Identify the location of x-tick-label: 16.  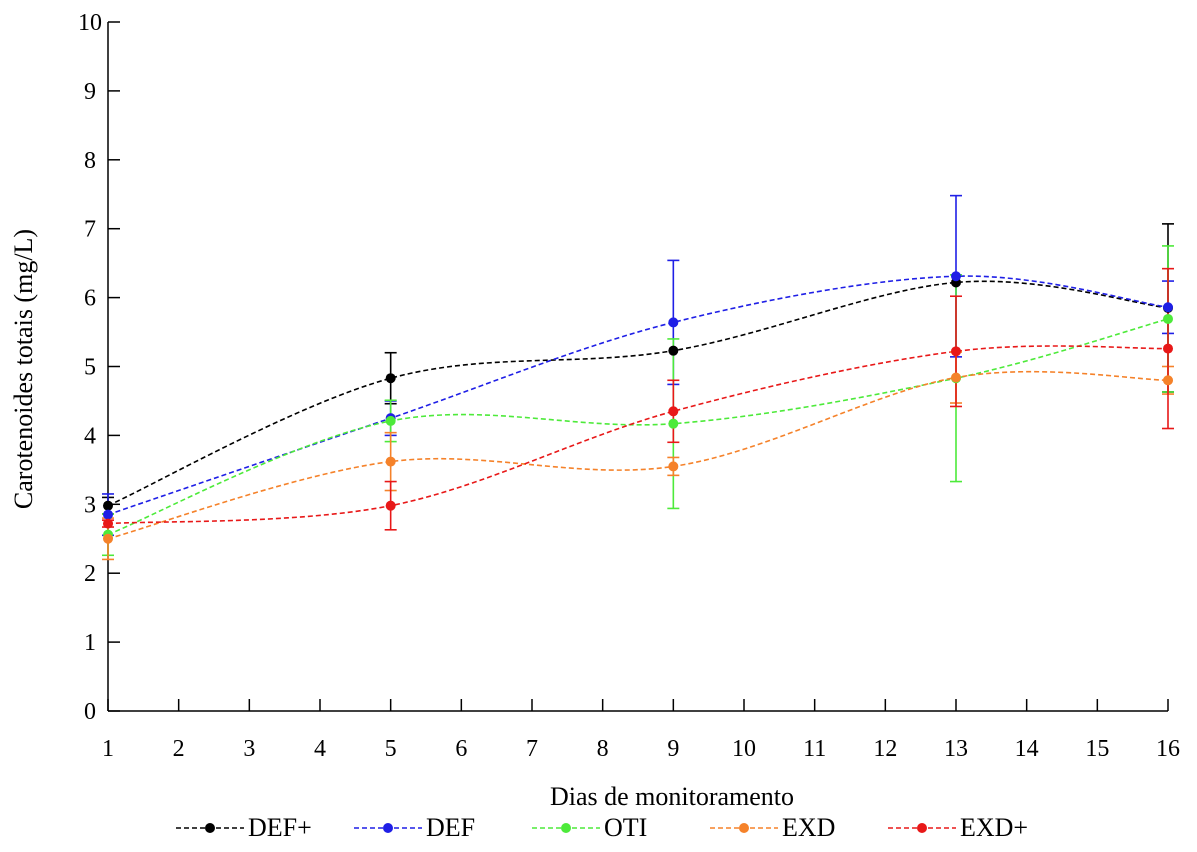
(1168, 749).